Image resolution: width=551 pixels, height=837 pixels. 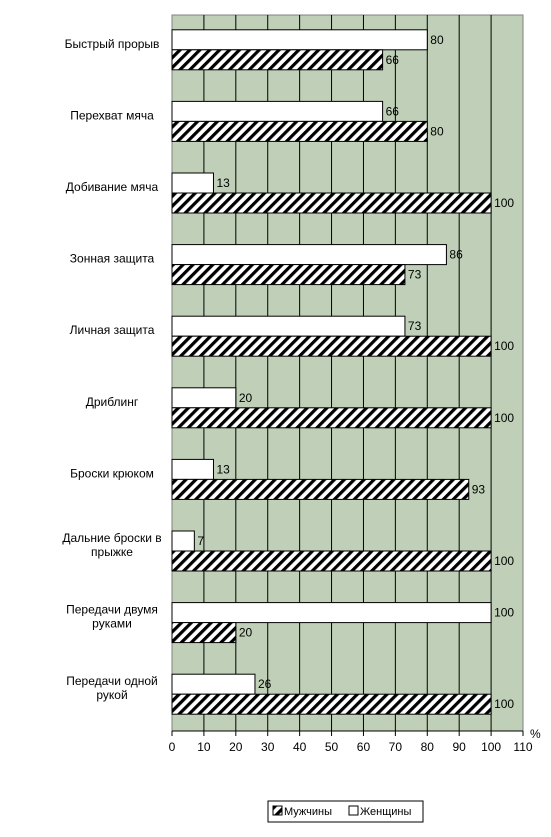 What do you see at coordinates (236, 747) in the screenshot?
I see `x-tick-label: 20` at bounding box center [236, 747].